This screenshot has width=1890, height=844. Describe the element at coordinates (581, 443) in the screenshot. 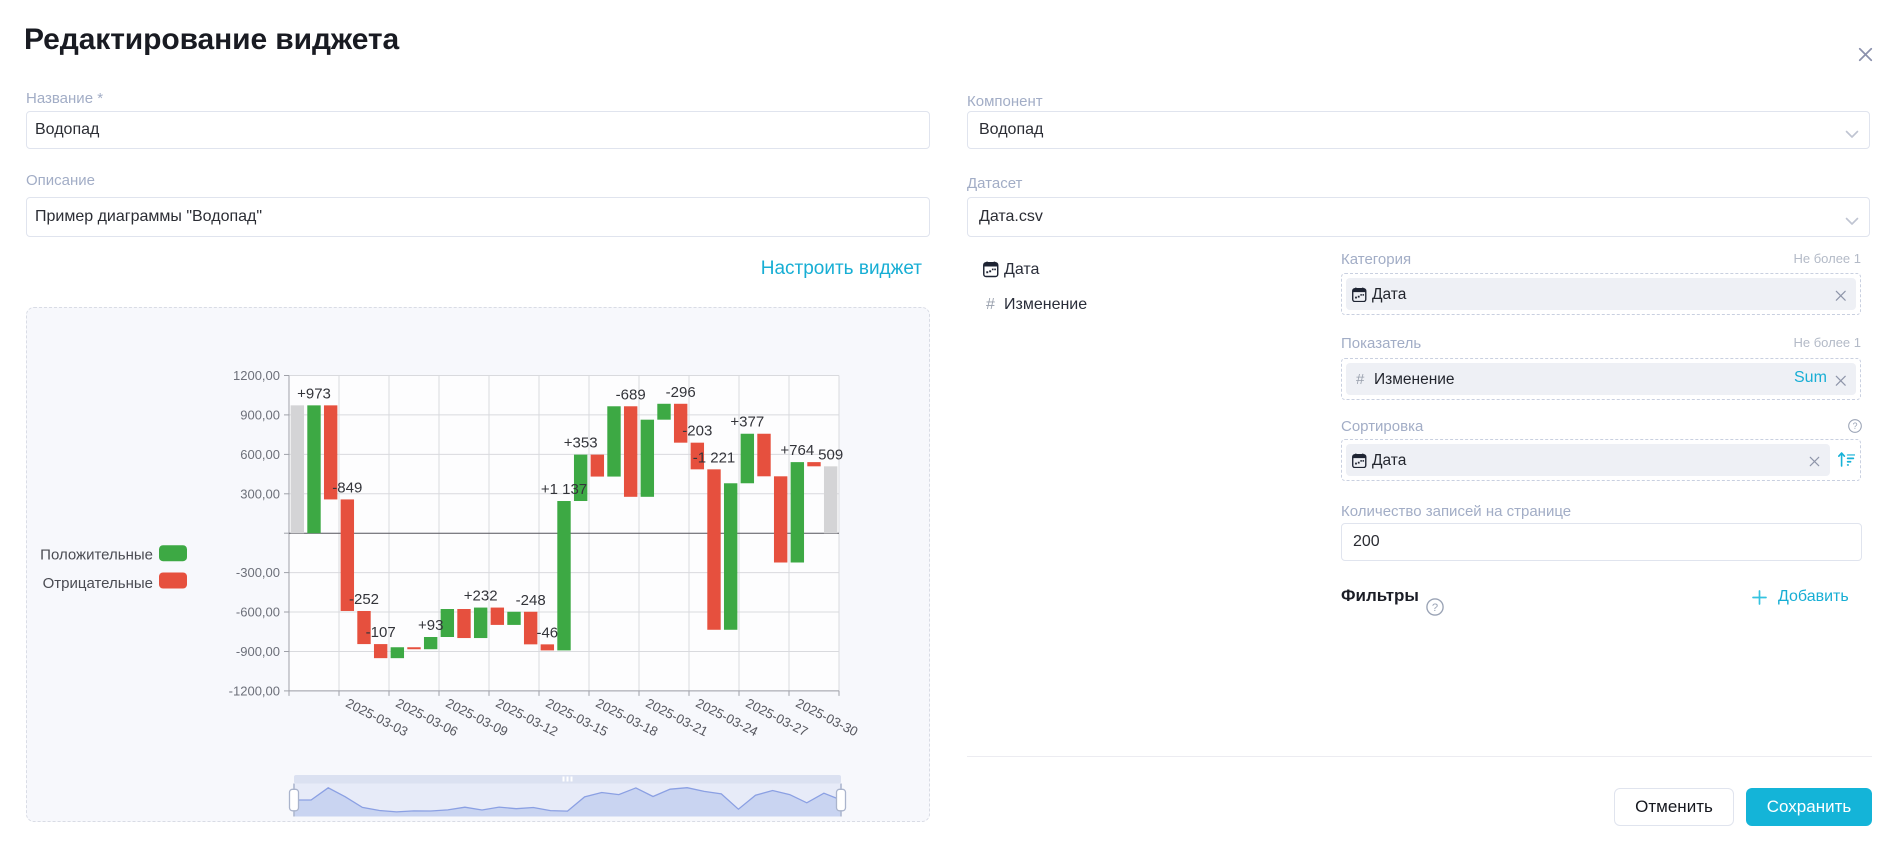

I see `svg-text: +353` at that location.